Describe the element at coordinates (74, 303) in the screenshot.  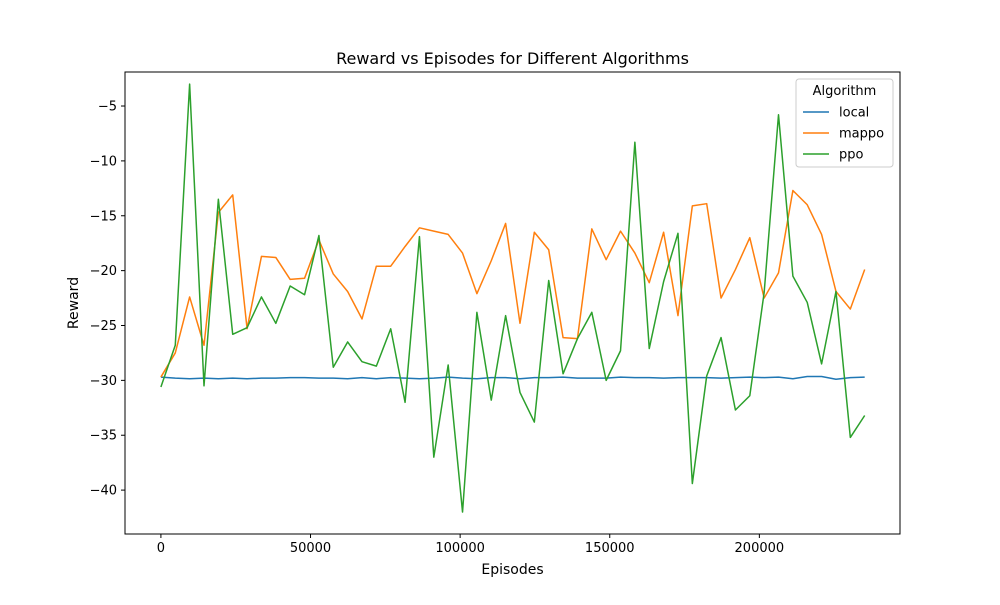
I see `y-axis-label: Reward` at that location.